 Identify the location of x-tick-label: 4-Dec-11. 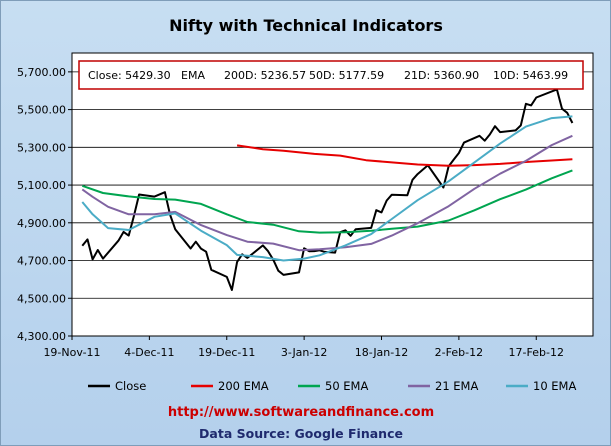
(149, 352).